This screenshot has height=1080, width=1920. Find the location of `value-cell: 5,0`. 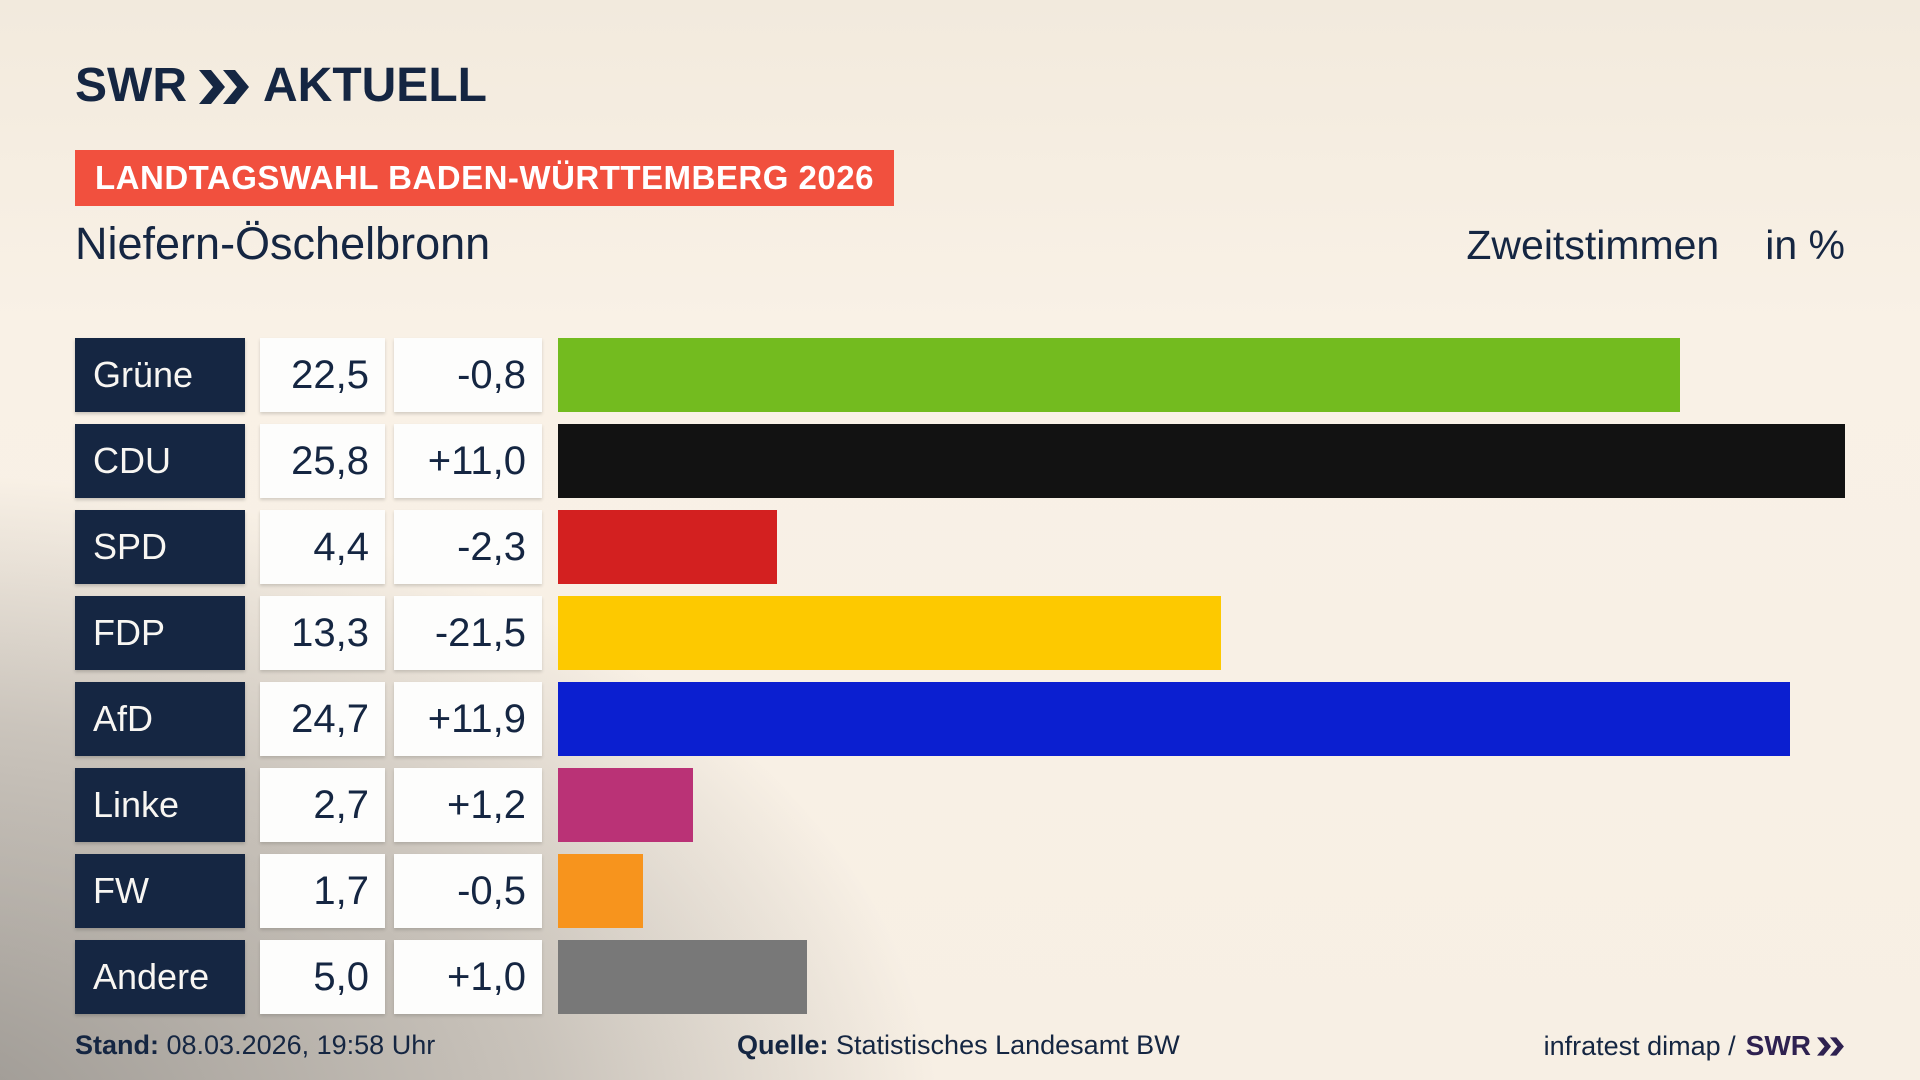

value-cell: 5,0 is located at coordinates (322, 977).